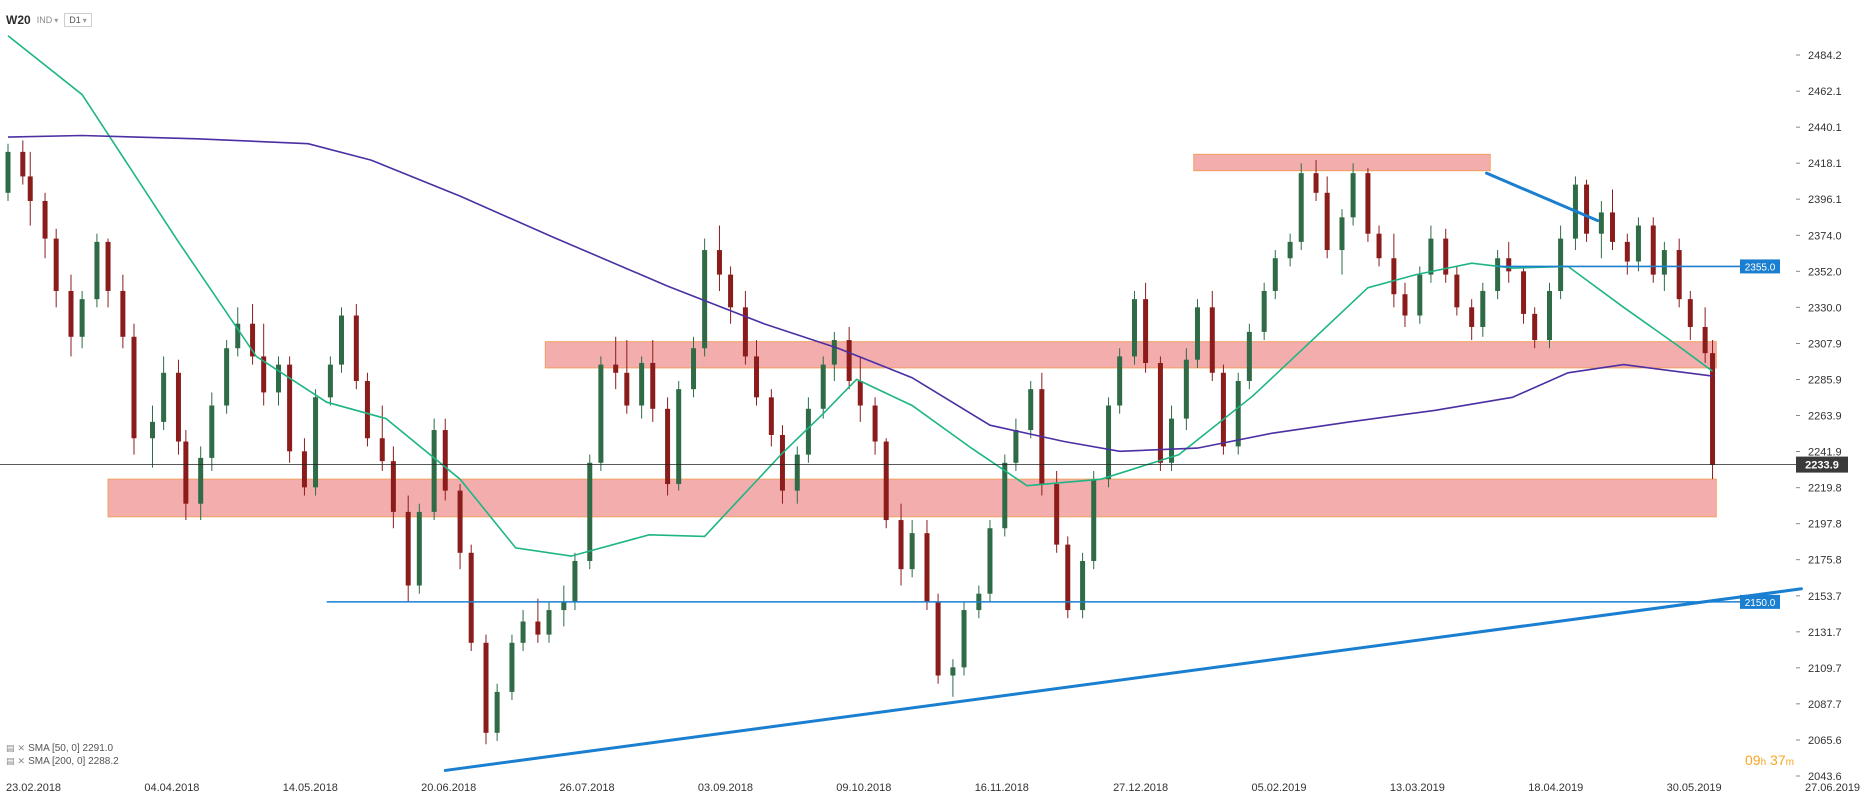  I want to click on x-tick-label-5: 03.09.2018, so click(725, 788).